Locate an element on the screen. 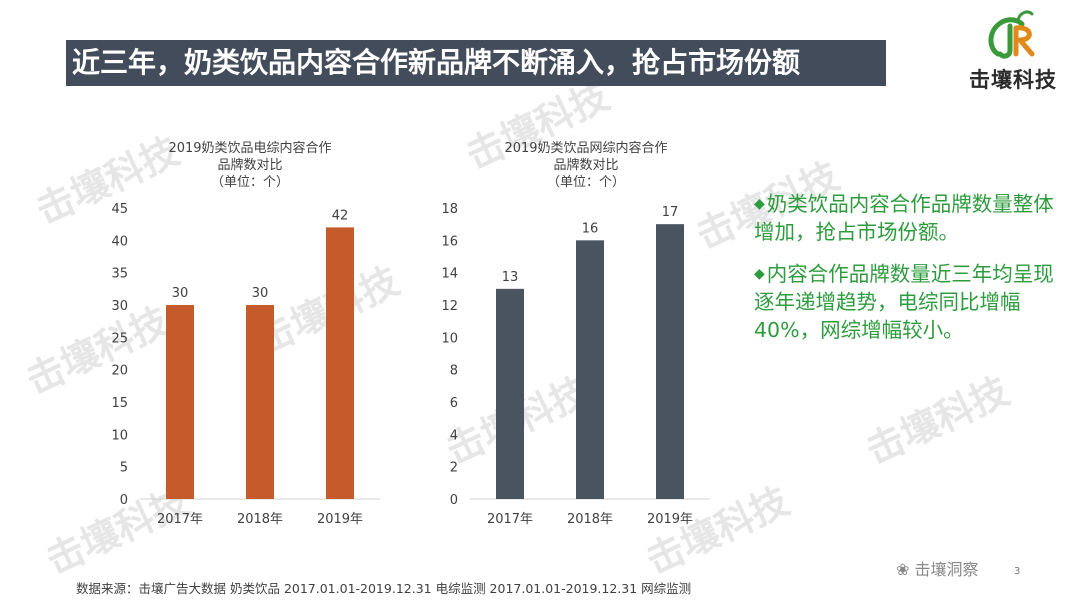  y-tick-label: 6 is located at coordinates (454, 403).